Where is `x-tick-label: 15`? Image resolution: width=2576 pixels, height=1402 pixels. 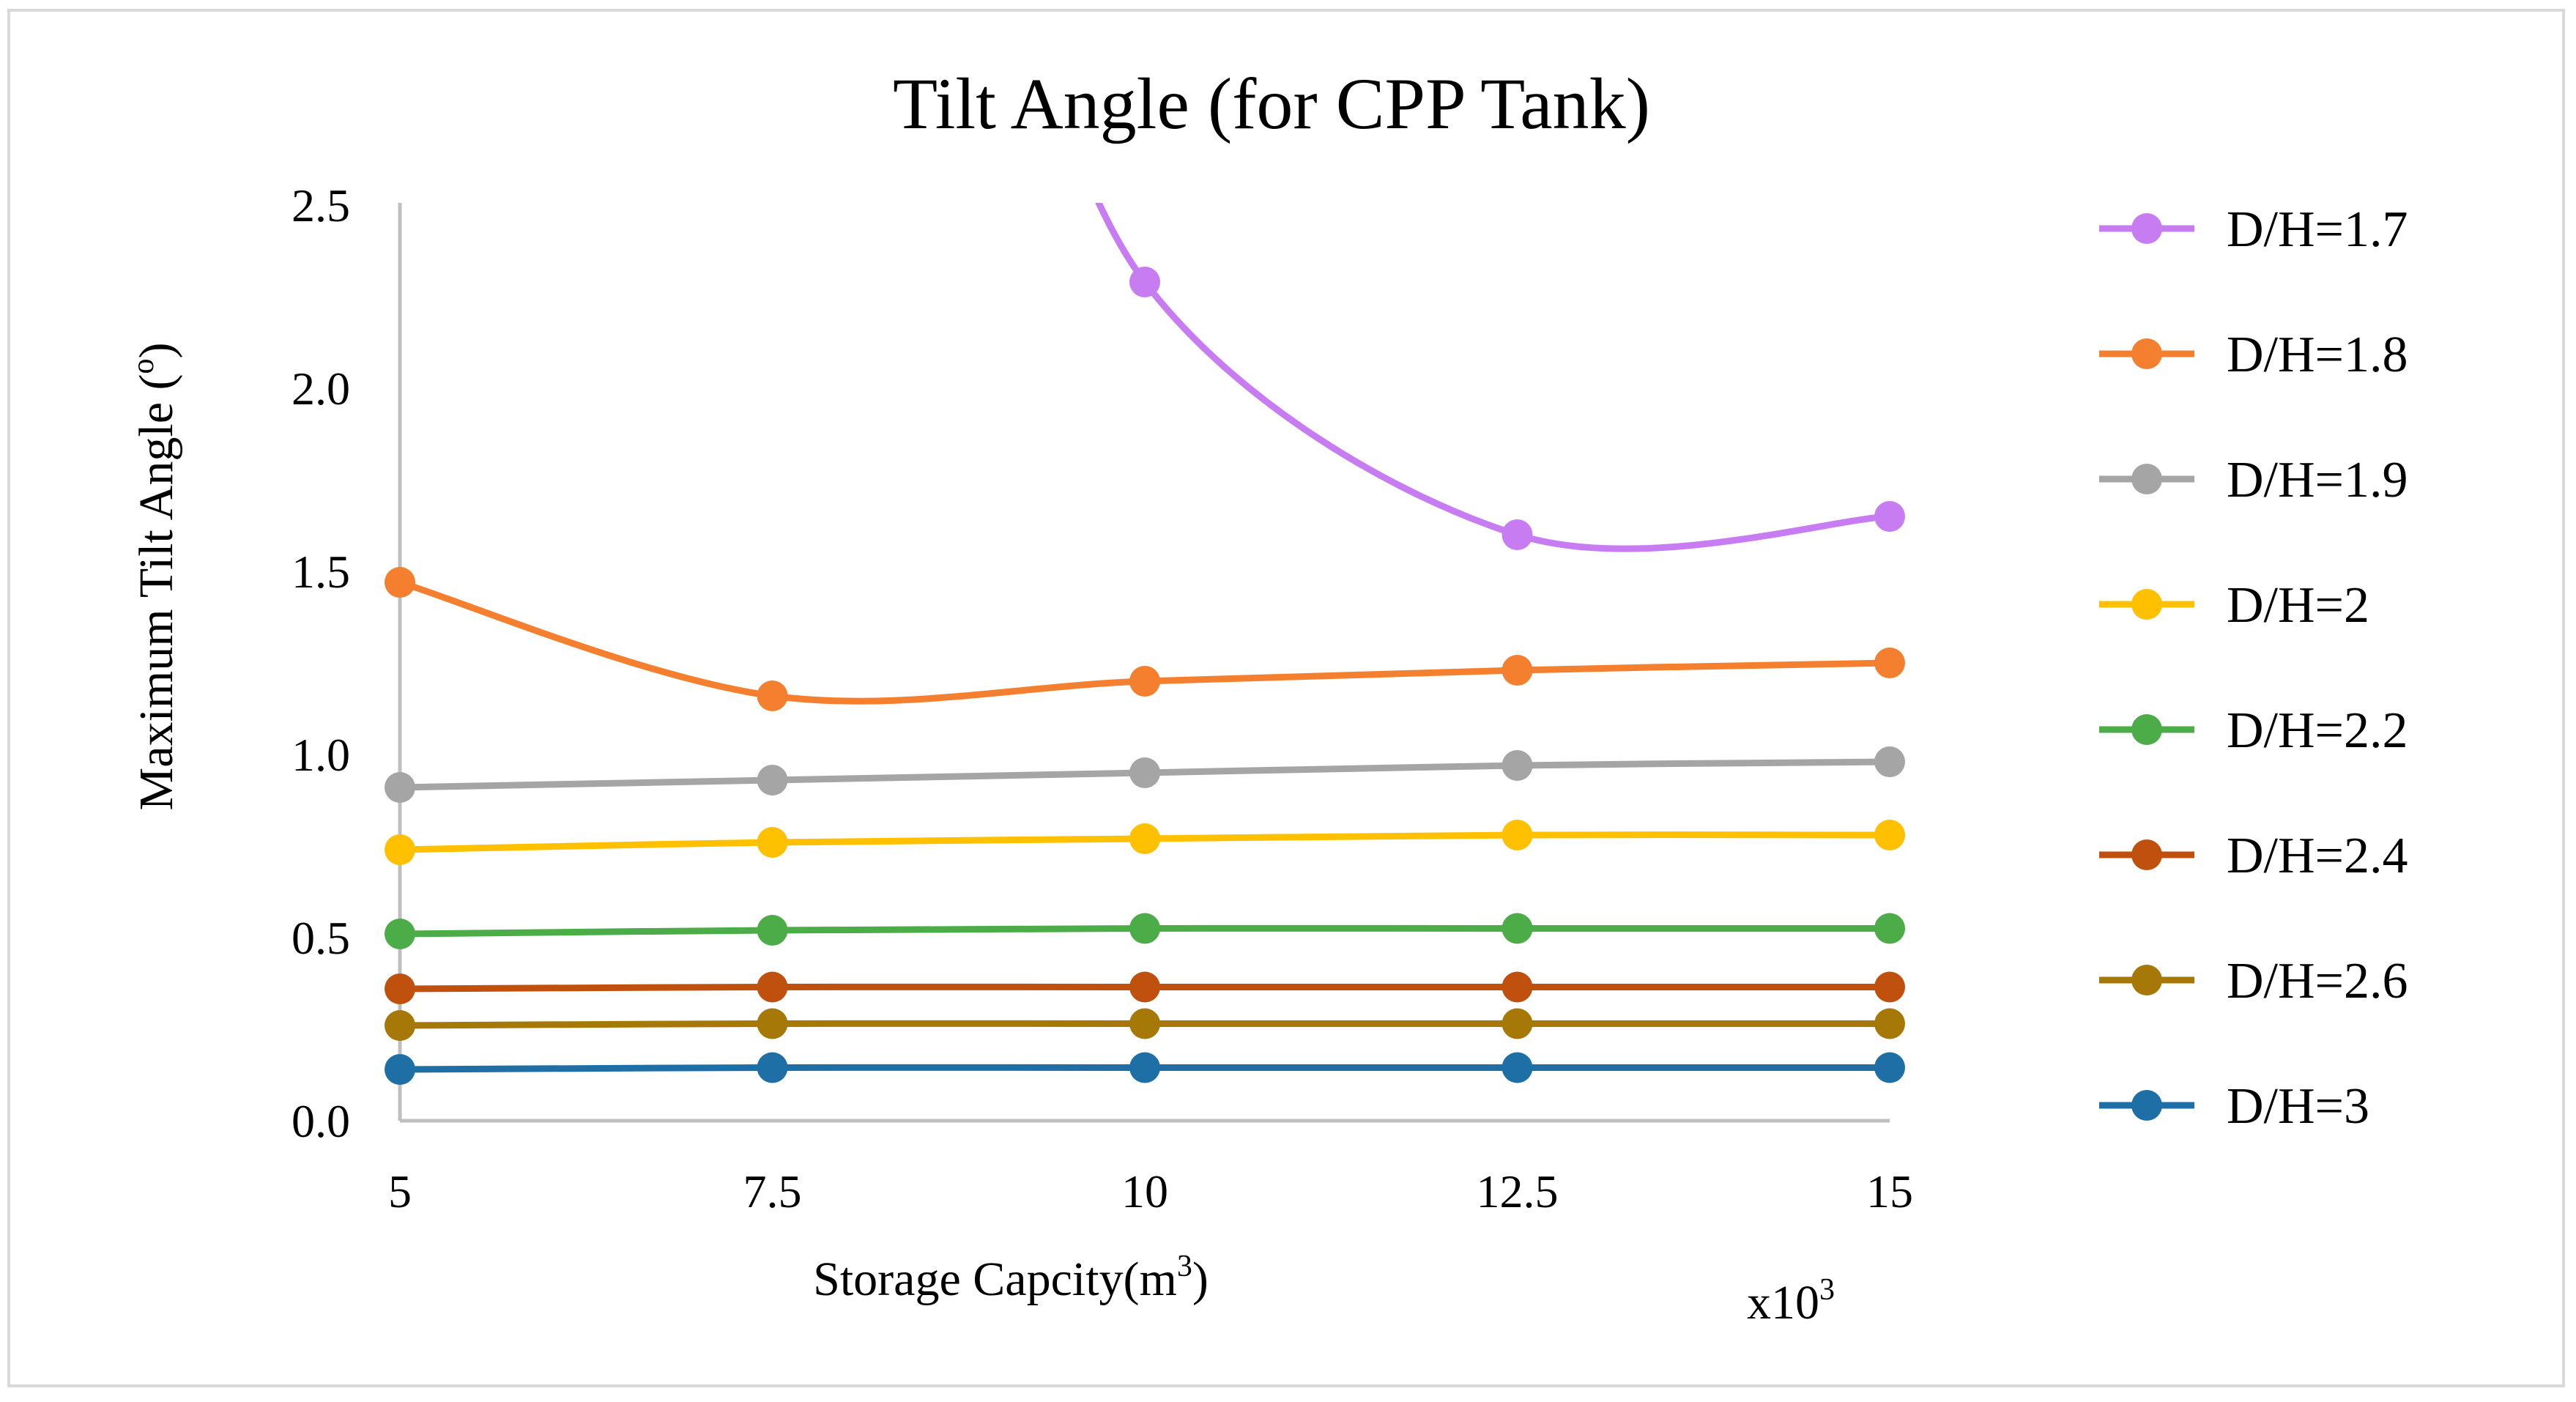
x-tick-label: 15 is located at coordinates (1889, 1191).